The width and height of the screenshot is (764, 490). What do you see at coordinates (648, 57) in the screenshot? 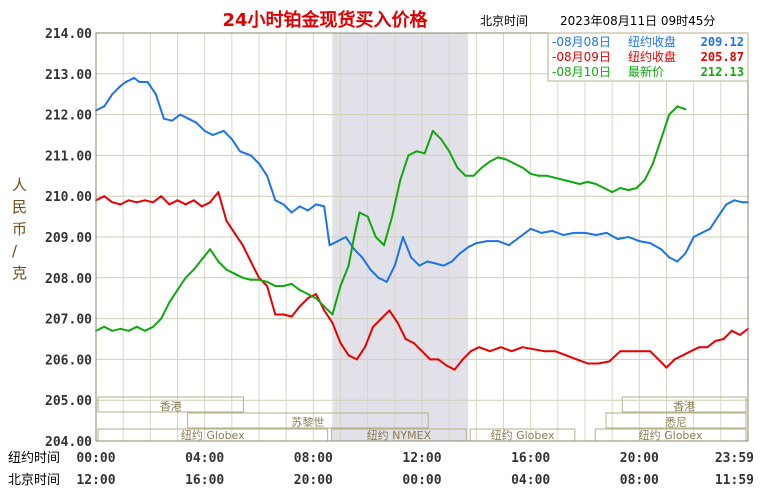
I see `legend-box` at bounding box center [648, 57].